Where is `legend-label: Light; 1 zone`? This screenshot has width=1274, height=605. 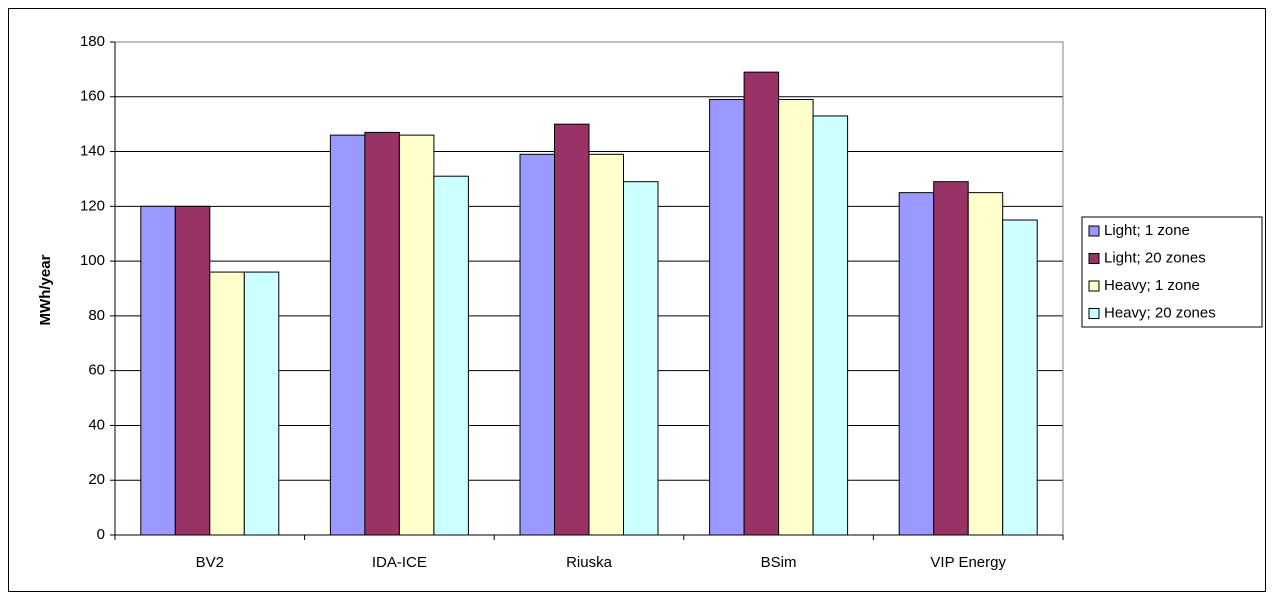 legend-label: Light; 1 zone is located at coordinates (1147, 230).